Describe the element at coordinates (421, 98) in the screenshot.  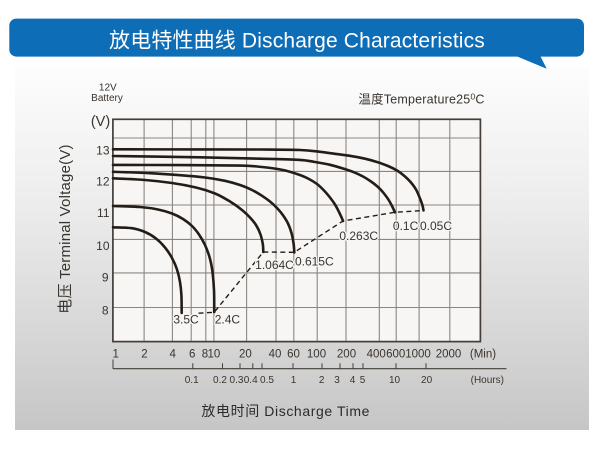
I see `svg-text: 温度Temperature250C` at that location.